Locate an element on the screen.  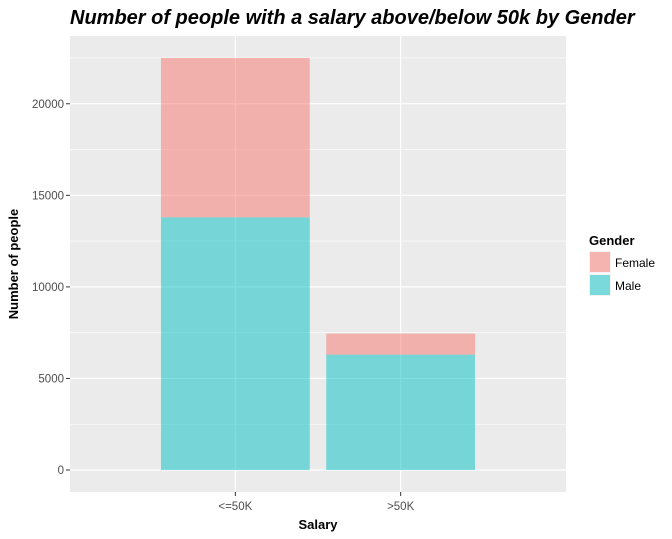
legend-title: Gender is located at coordinates (612, 240).